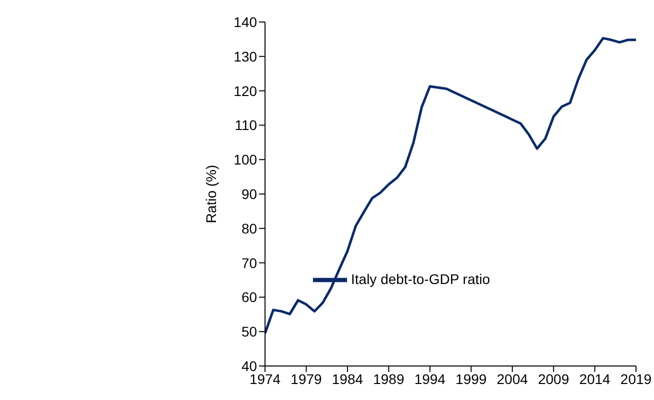 This screenshot has height=400, width=654. Describe the element at coordinates (249, 194) in the screenshot. I see `y-tick-label: 90` at that location.